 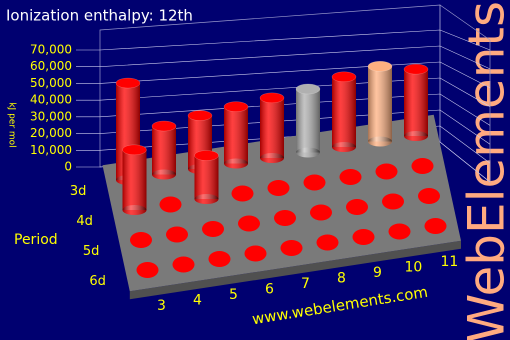 I want to click on x-tick-label: 4, so click(x=197, y=301).